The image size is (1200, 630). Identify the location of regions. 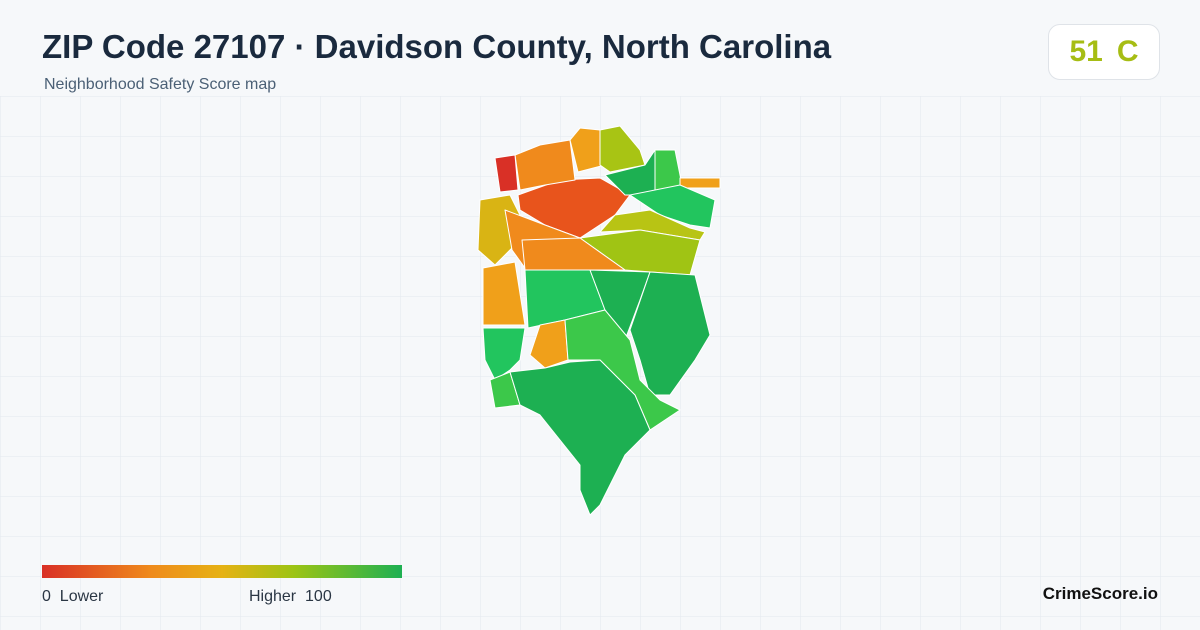
(599, 320).